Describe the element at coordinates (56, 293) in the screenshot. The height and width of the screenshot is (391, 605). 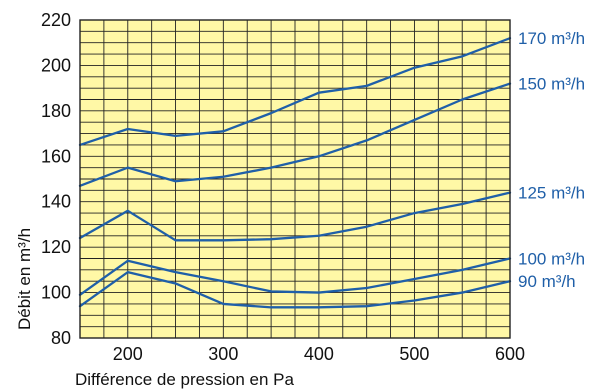
I see `y-tick-label: 100` at that location.